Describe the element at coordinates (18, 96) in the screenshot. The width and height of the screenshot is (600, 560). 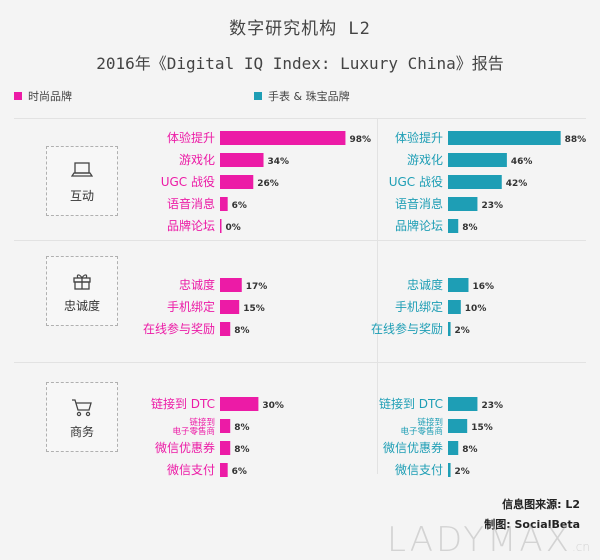
I see `legend-swatch-fashion` at that location.